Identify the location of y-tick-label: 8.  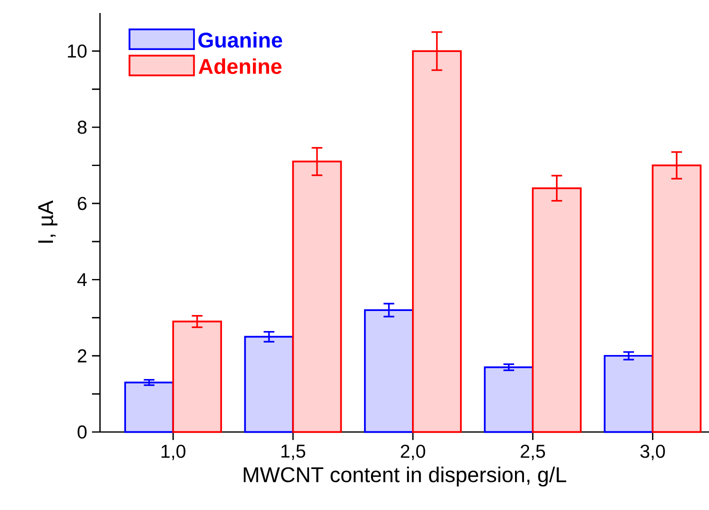
(82, 127).